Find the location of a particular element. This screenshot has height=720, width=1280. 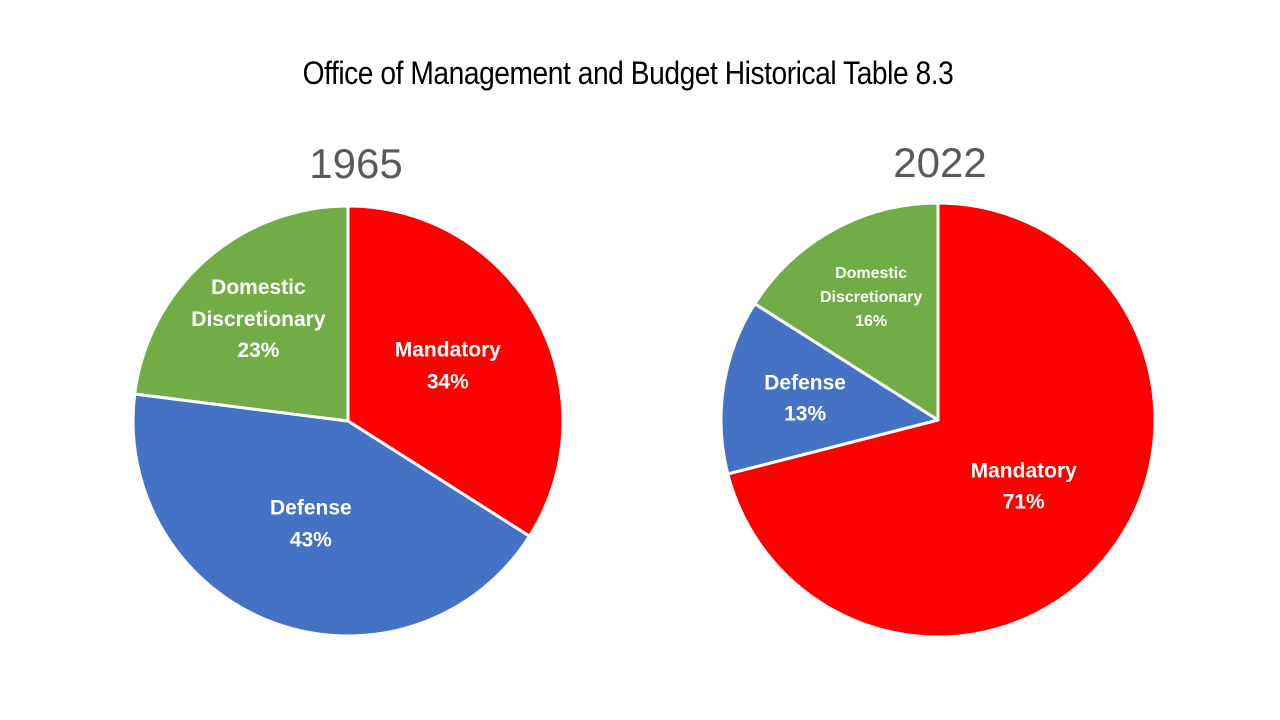

pie-slice-1965-defense is located at coordinates (331, 515).